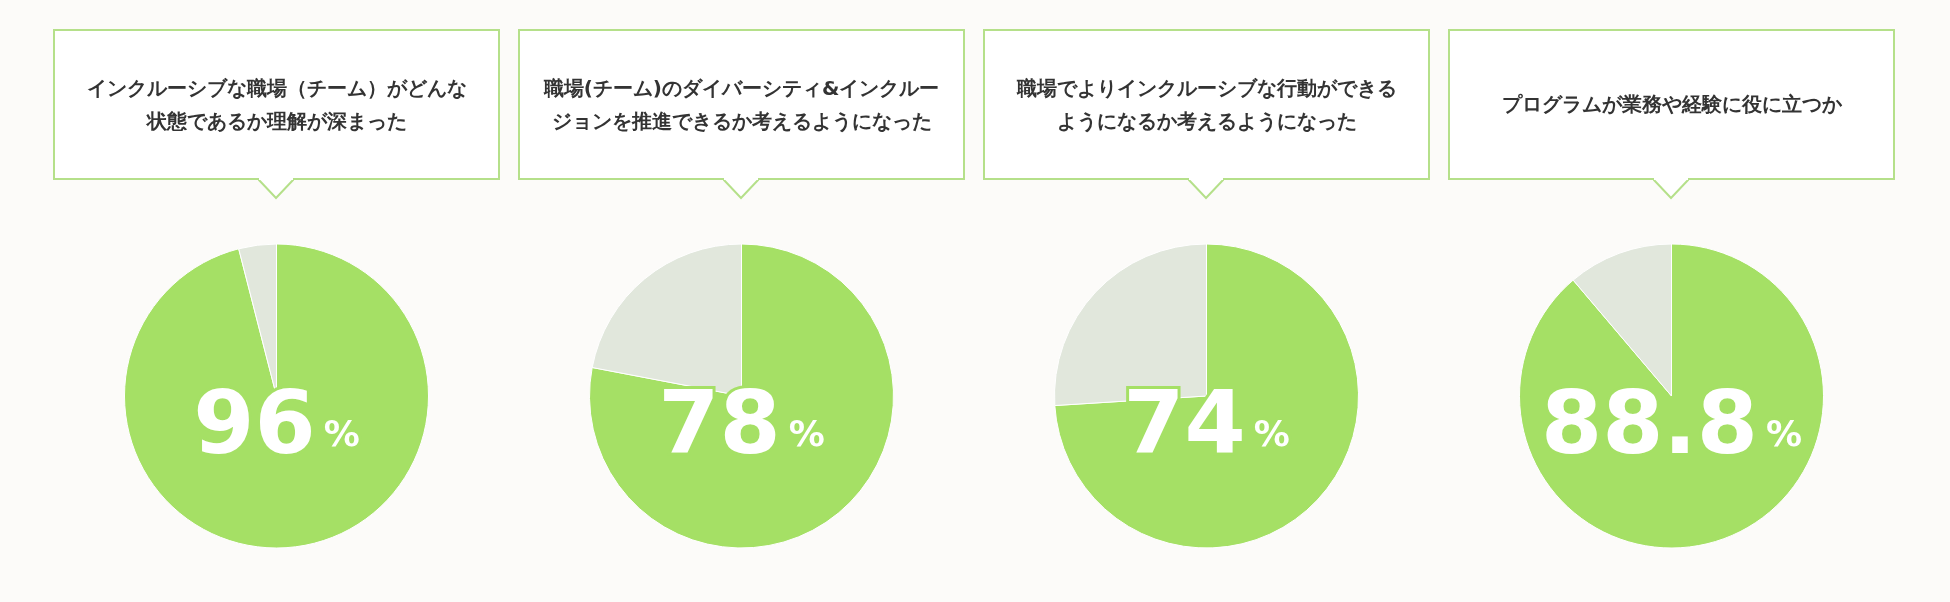 The height and width of the screenshot is (602, 1950). What do you see at coordinates (1671, 422) in the screenshot?
I see `data-label: 88.8%` at bounding box center [1671, 422].